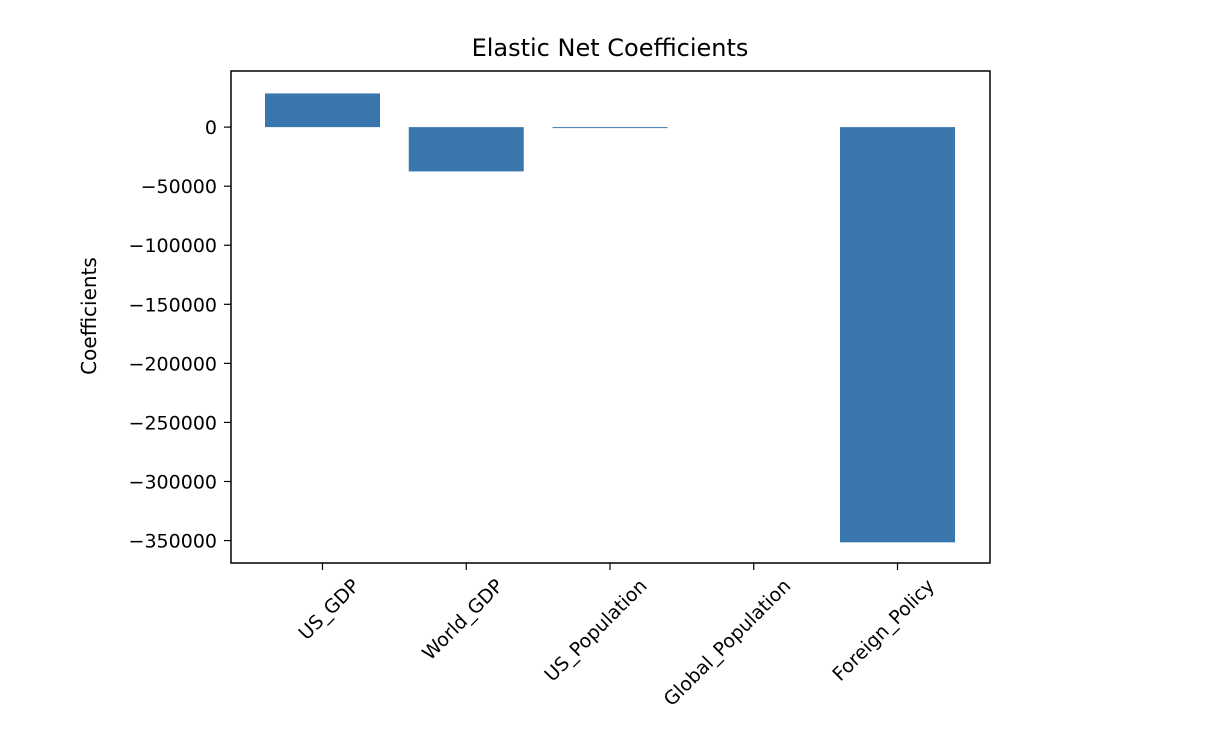 The image size is (1208, 750). What do you see at coordinates (173, 482) in the screenshot?
I see `y-tick-label: −300000` at bounding box center [173, 482].